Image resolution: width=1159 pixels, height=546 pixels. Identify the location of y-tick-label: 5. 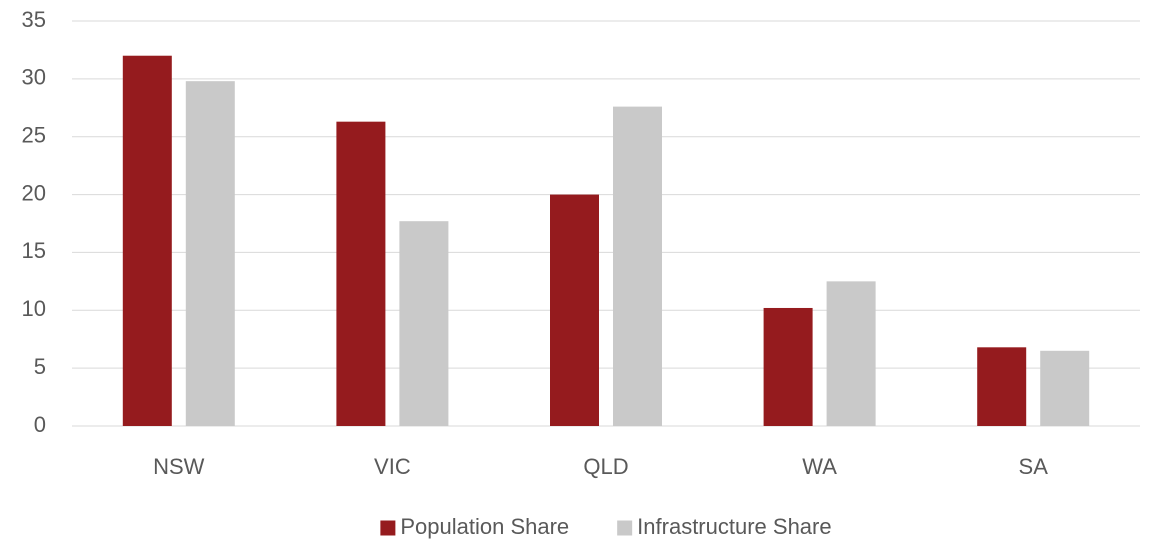
(40, 366).